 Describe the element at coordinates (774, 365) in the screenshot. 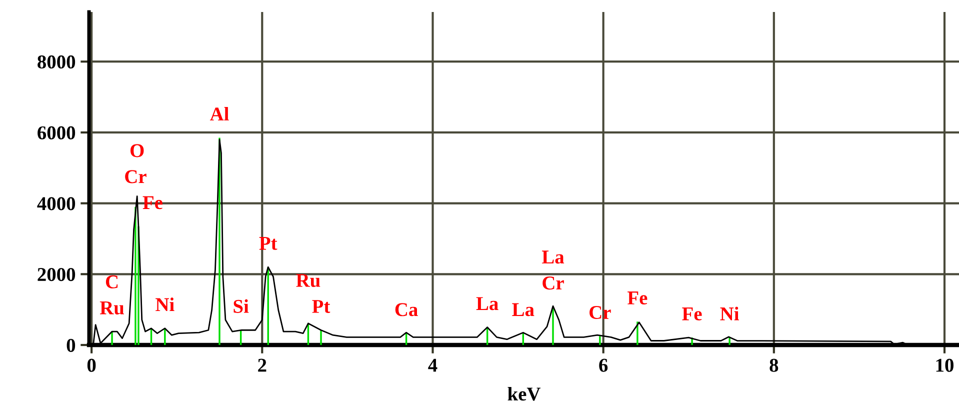

I see `x-tick-label: 8` at that location.